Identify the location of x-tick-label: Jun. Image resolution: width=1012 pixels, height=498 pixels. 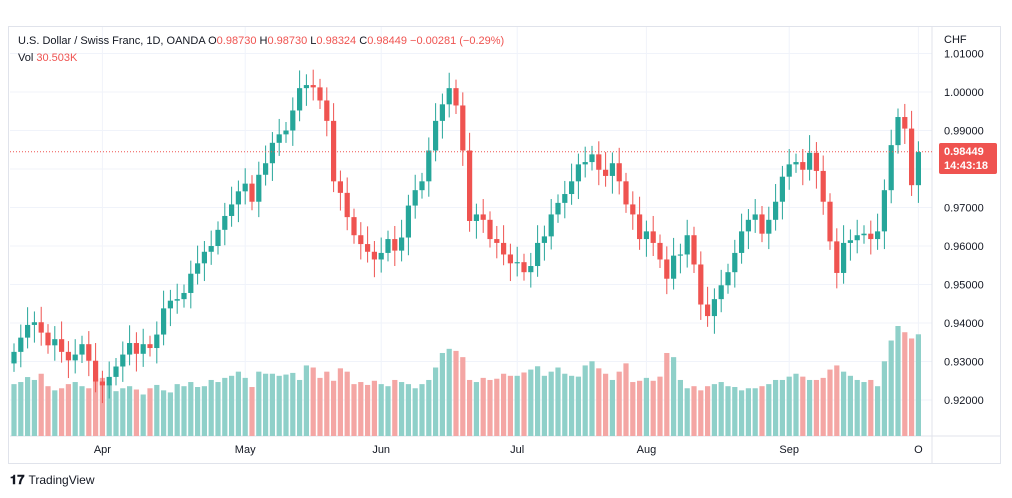
(381, 450).